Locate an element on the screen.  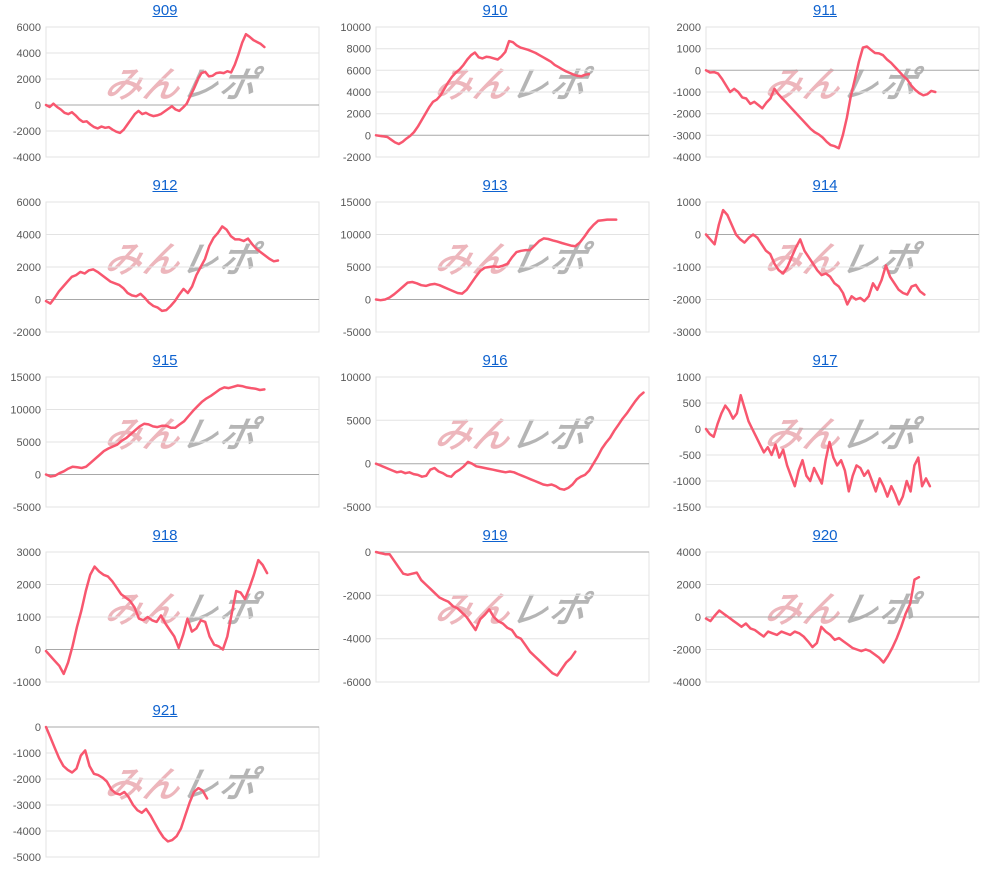
machine-chart-cell: 918 みんレポ 3000 2000 1000 0 -1000 is located at coordinates (165, 612).